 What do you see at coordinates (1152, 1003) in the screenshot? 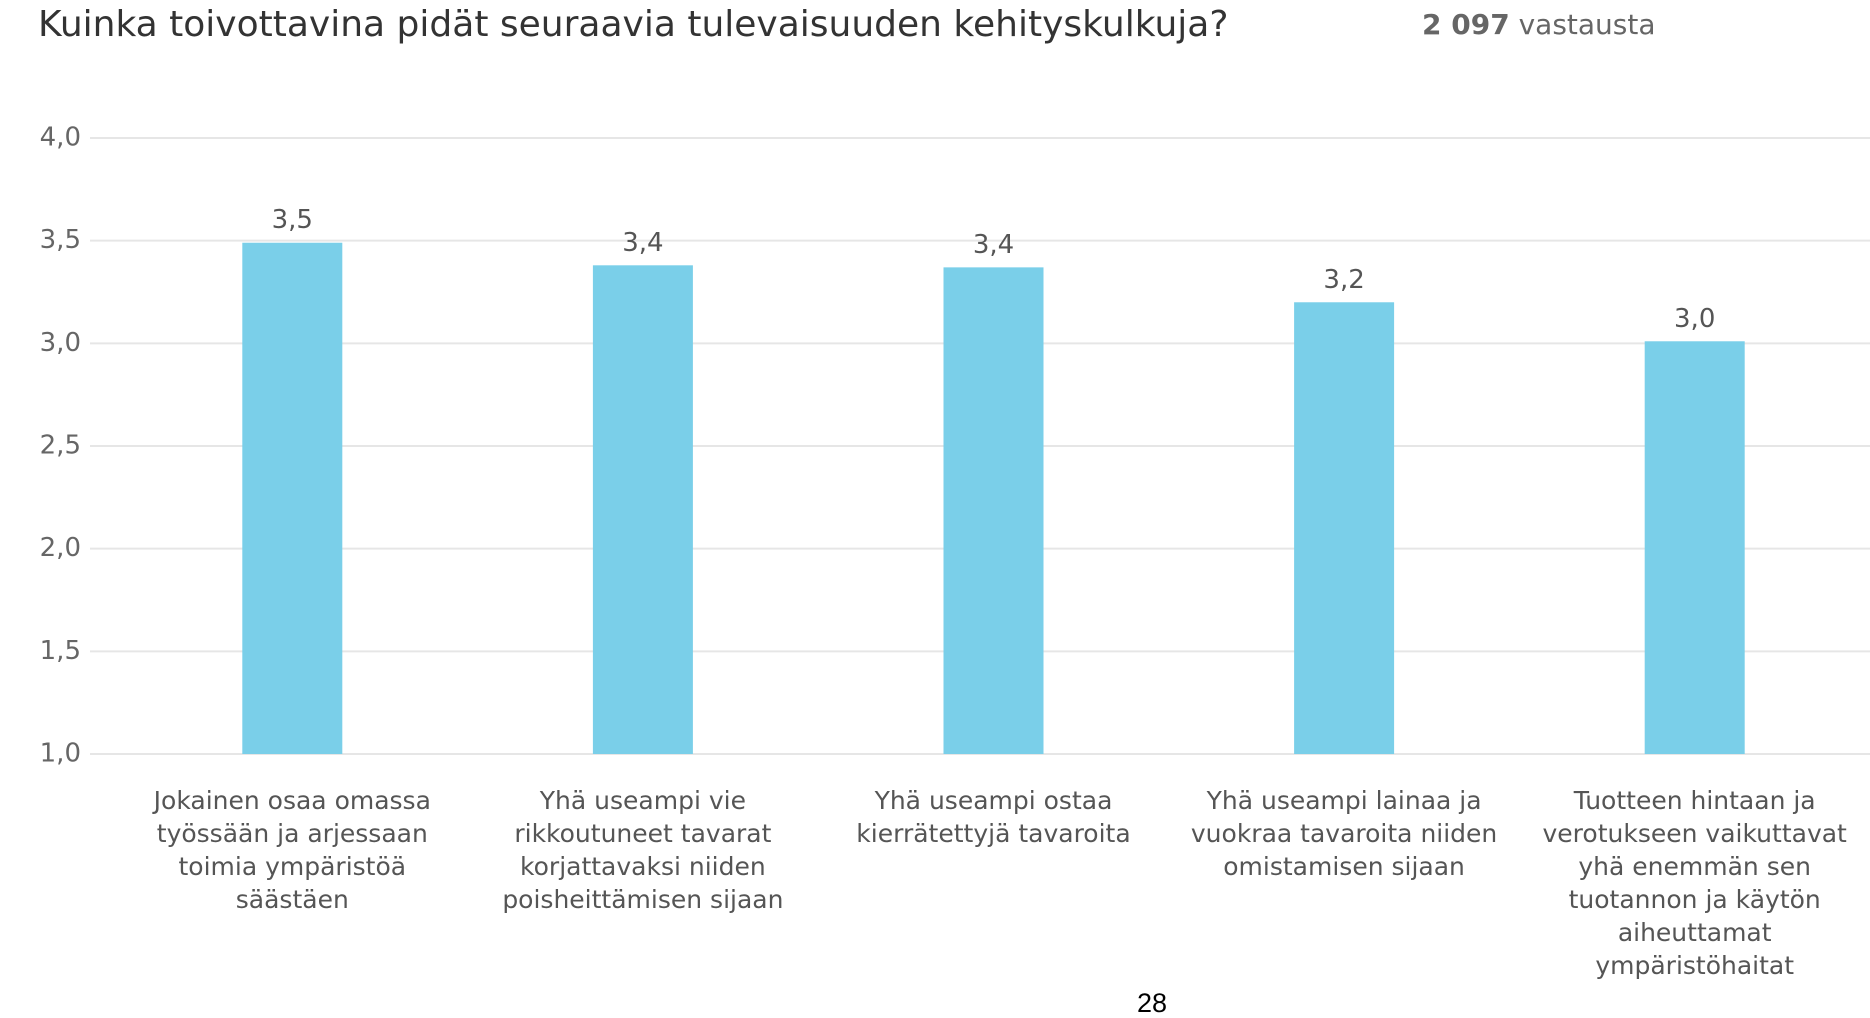
I see `page-number: 28` at bounding box center [1152, 1003].